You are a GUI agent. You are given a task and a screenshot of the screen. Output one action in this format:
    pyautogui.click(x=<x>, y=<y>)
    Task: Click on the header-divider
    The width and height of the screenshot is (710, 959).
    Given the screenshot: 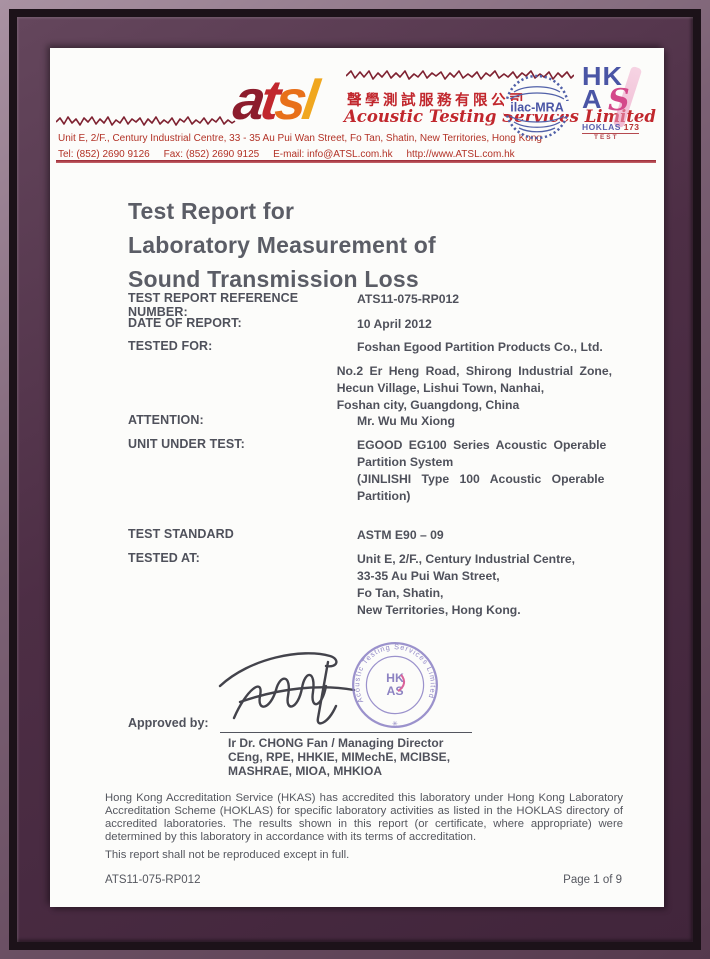 What is the action you would take?
    pyautogui.click(x=356, y=161)
    